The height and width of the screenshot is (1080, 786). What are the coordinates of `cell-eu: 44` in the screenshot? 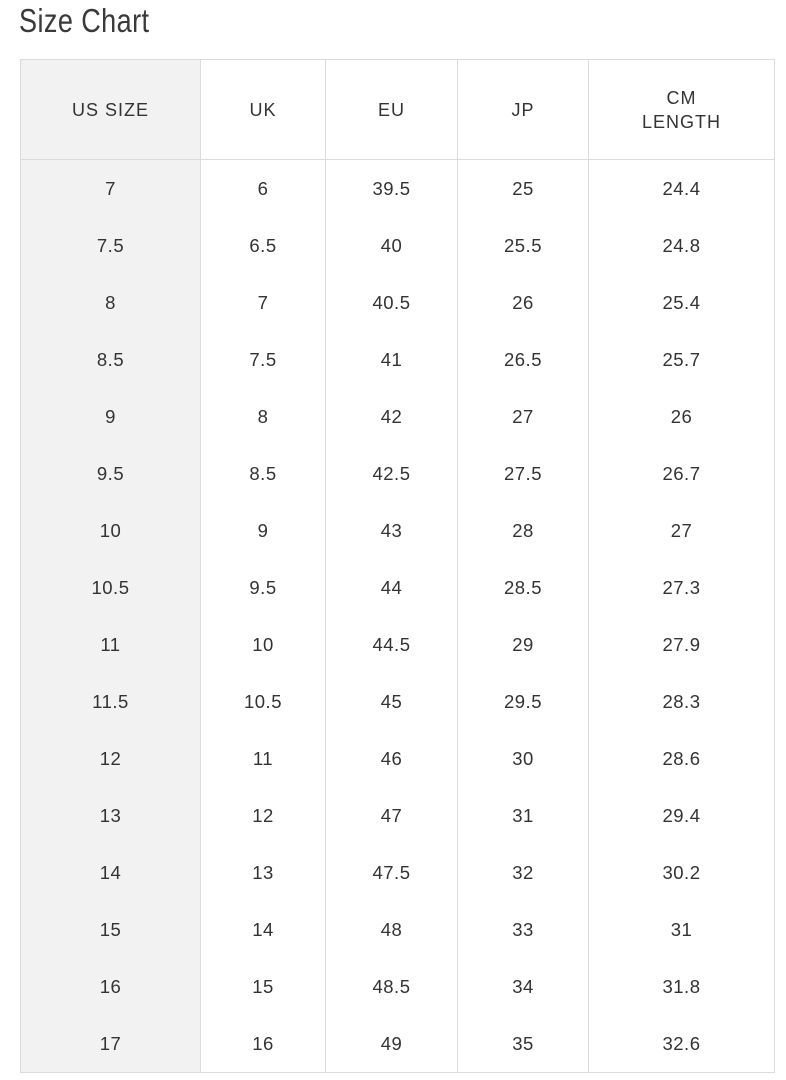 It's located at (391, 587).